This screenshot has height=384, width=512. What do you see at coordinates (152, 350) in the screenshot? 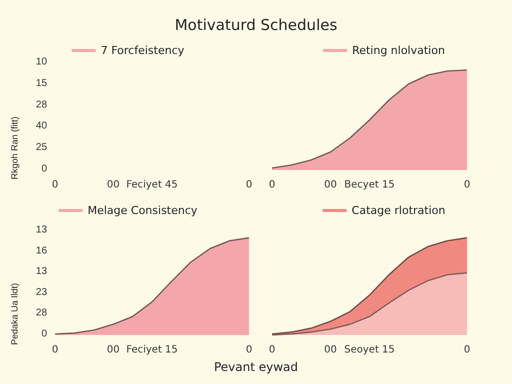
I see `x-tick-label: Feciyet 15` at bounding box center [152, 350].